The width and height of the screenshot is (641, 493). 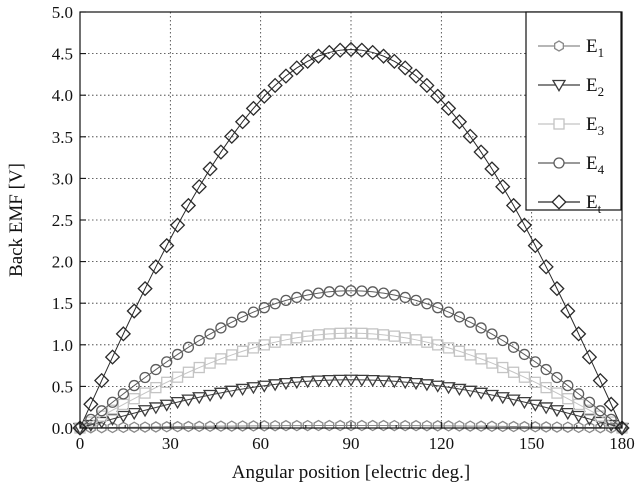 I want to click on legend-item: Et, so click(x=570, y=204).